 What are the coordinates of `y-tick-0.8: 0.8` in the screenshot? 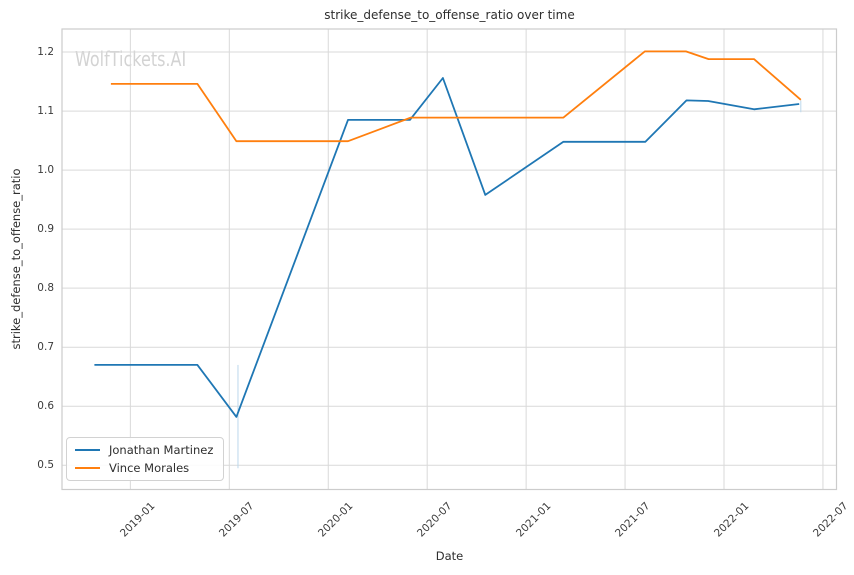 It's located at (45, 288).